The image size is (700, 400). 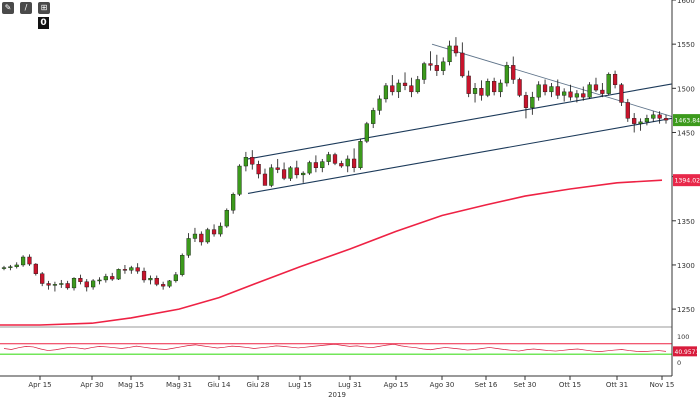 I want to click on osc-value-tag: 40.9571, so click(x=686, y=351).